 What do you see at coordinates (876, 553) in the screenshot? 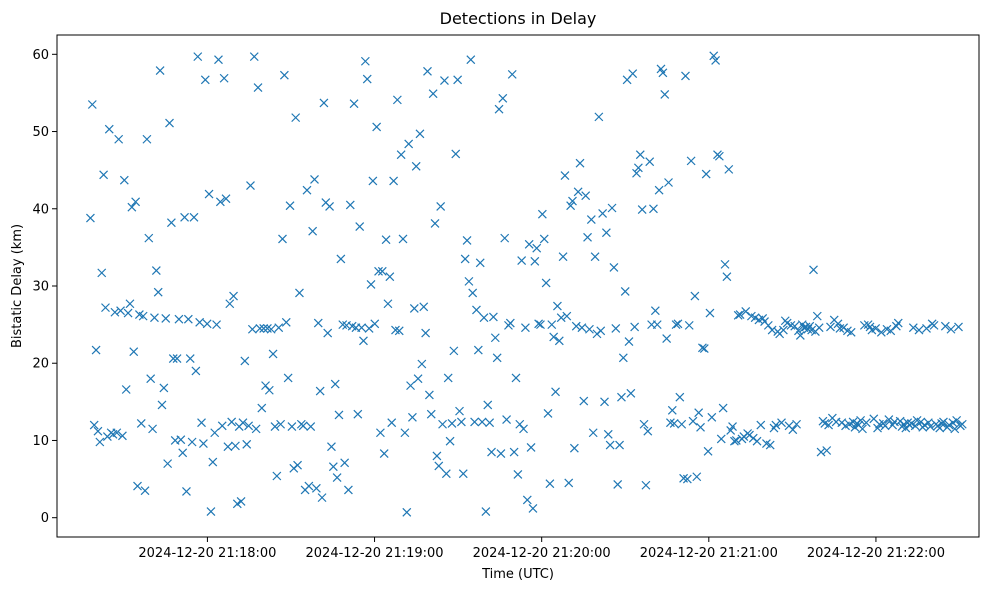
I see `x-tick-label: 2024-12-20 21:22:00` at bounding box center [876, 553].